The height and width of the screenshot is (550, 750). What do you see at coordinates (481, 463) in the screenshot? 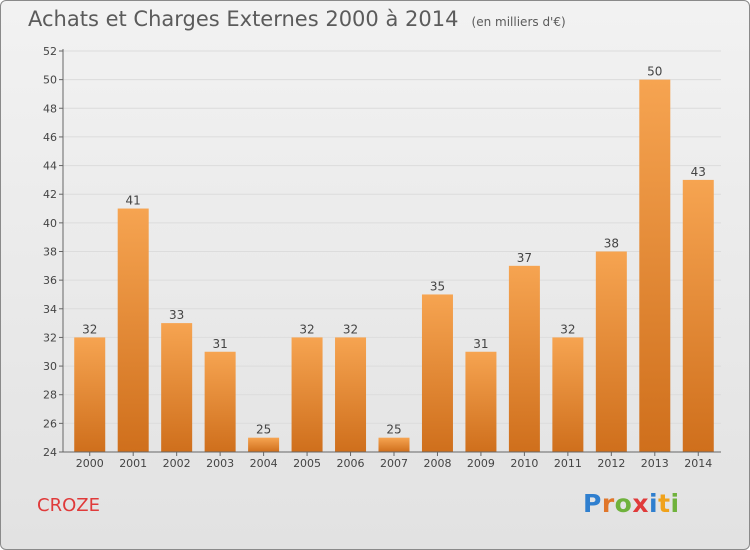
I see `x-tick-label: 2009` at bounding box center [481, 463].